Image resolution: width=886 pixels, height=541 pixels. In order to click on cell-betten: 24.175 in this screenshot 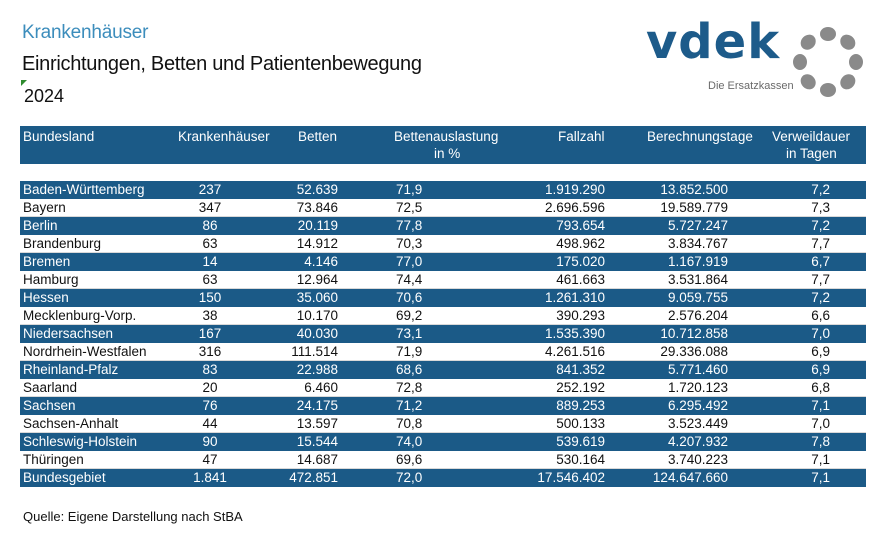, I will do `click(317, 405)`.